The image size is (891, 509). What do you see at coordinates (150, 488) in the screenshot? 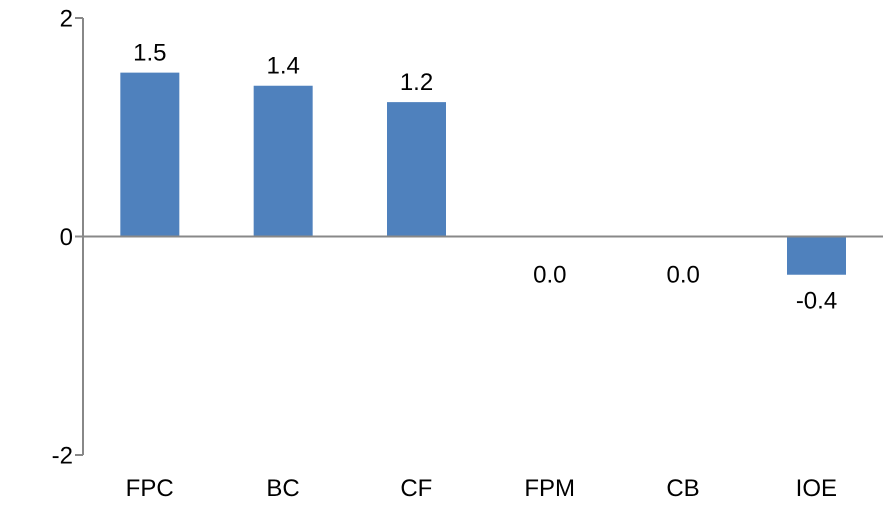
I see `x-tick-label: FPC` at bounding box center [150, 488].